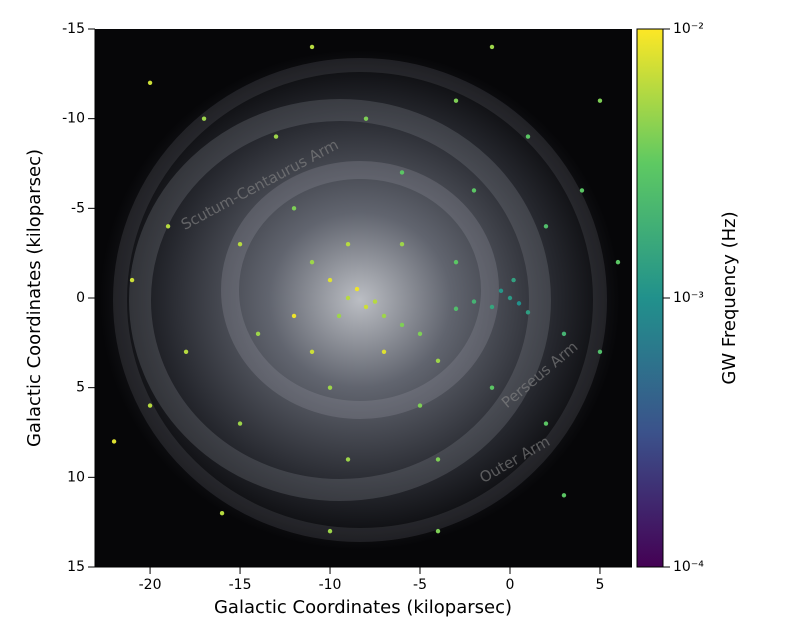 Image resolution: width=804 pixels, height=638 pixels. Describe the element at coordinates (510, 585) in the screenshot. I see `x-tick-label: 0` at that location.